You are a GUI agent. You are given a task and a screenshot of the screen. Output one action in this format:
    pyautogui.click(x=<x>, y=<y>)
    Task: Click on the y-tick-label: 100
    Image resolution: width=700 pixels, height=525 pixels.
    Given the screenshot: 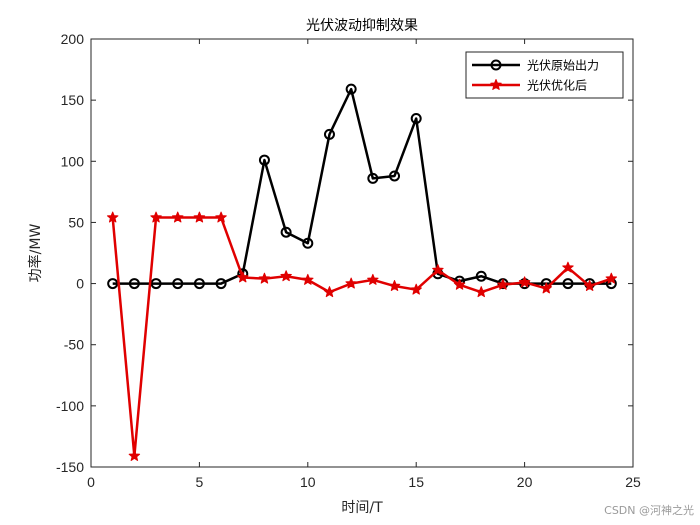 What is the action you would take?
    pyautogui.click(x=73, y=161)
    